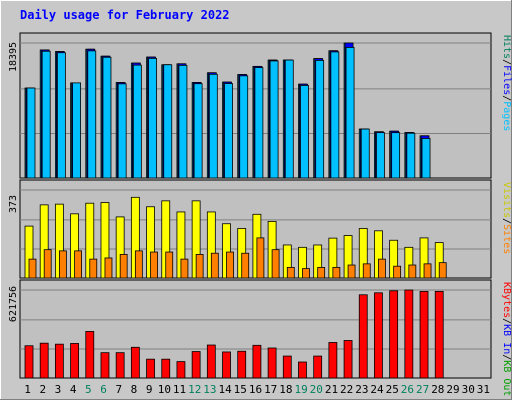 The width and height of the screenshot is (512, 400). I want to click on day-tick-label: 7, so click(118, 389).